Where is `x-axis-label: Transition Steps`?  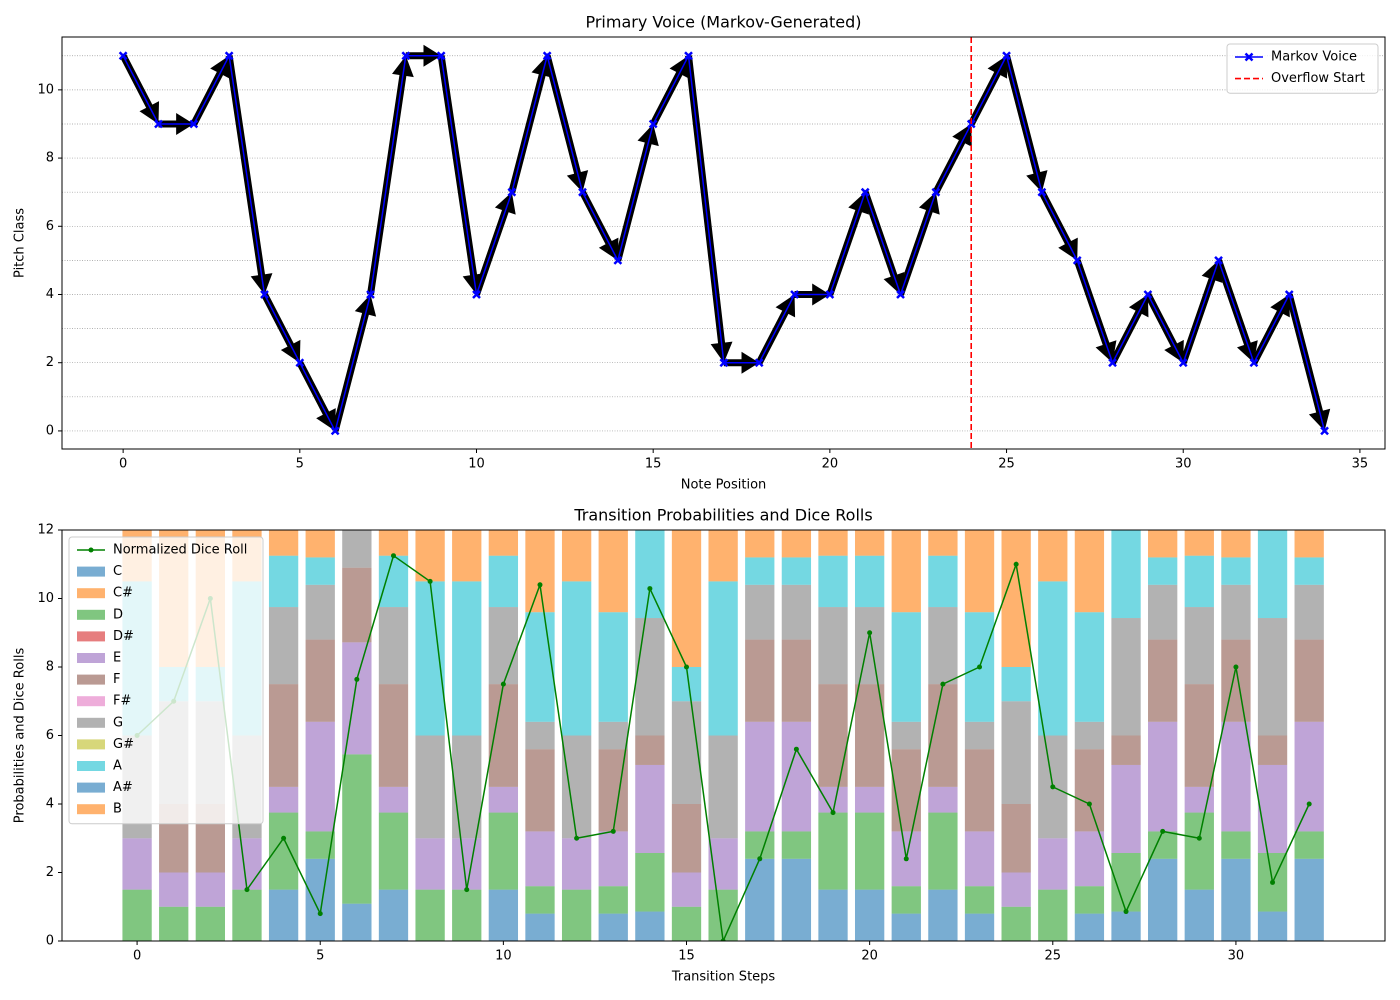
x-axis-label: Transition Steps is located at coordinates (723, 977).